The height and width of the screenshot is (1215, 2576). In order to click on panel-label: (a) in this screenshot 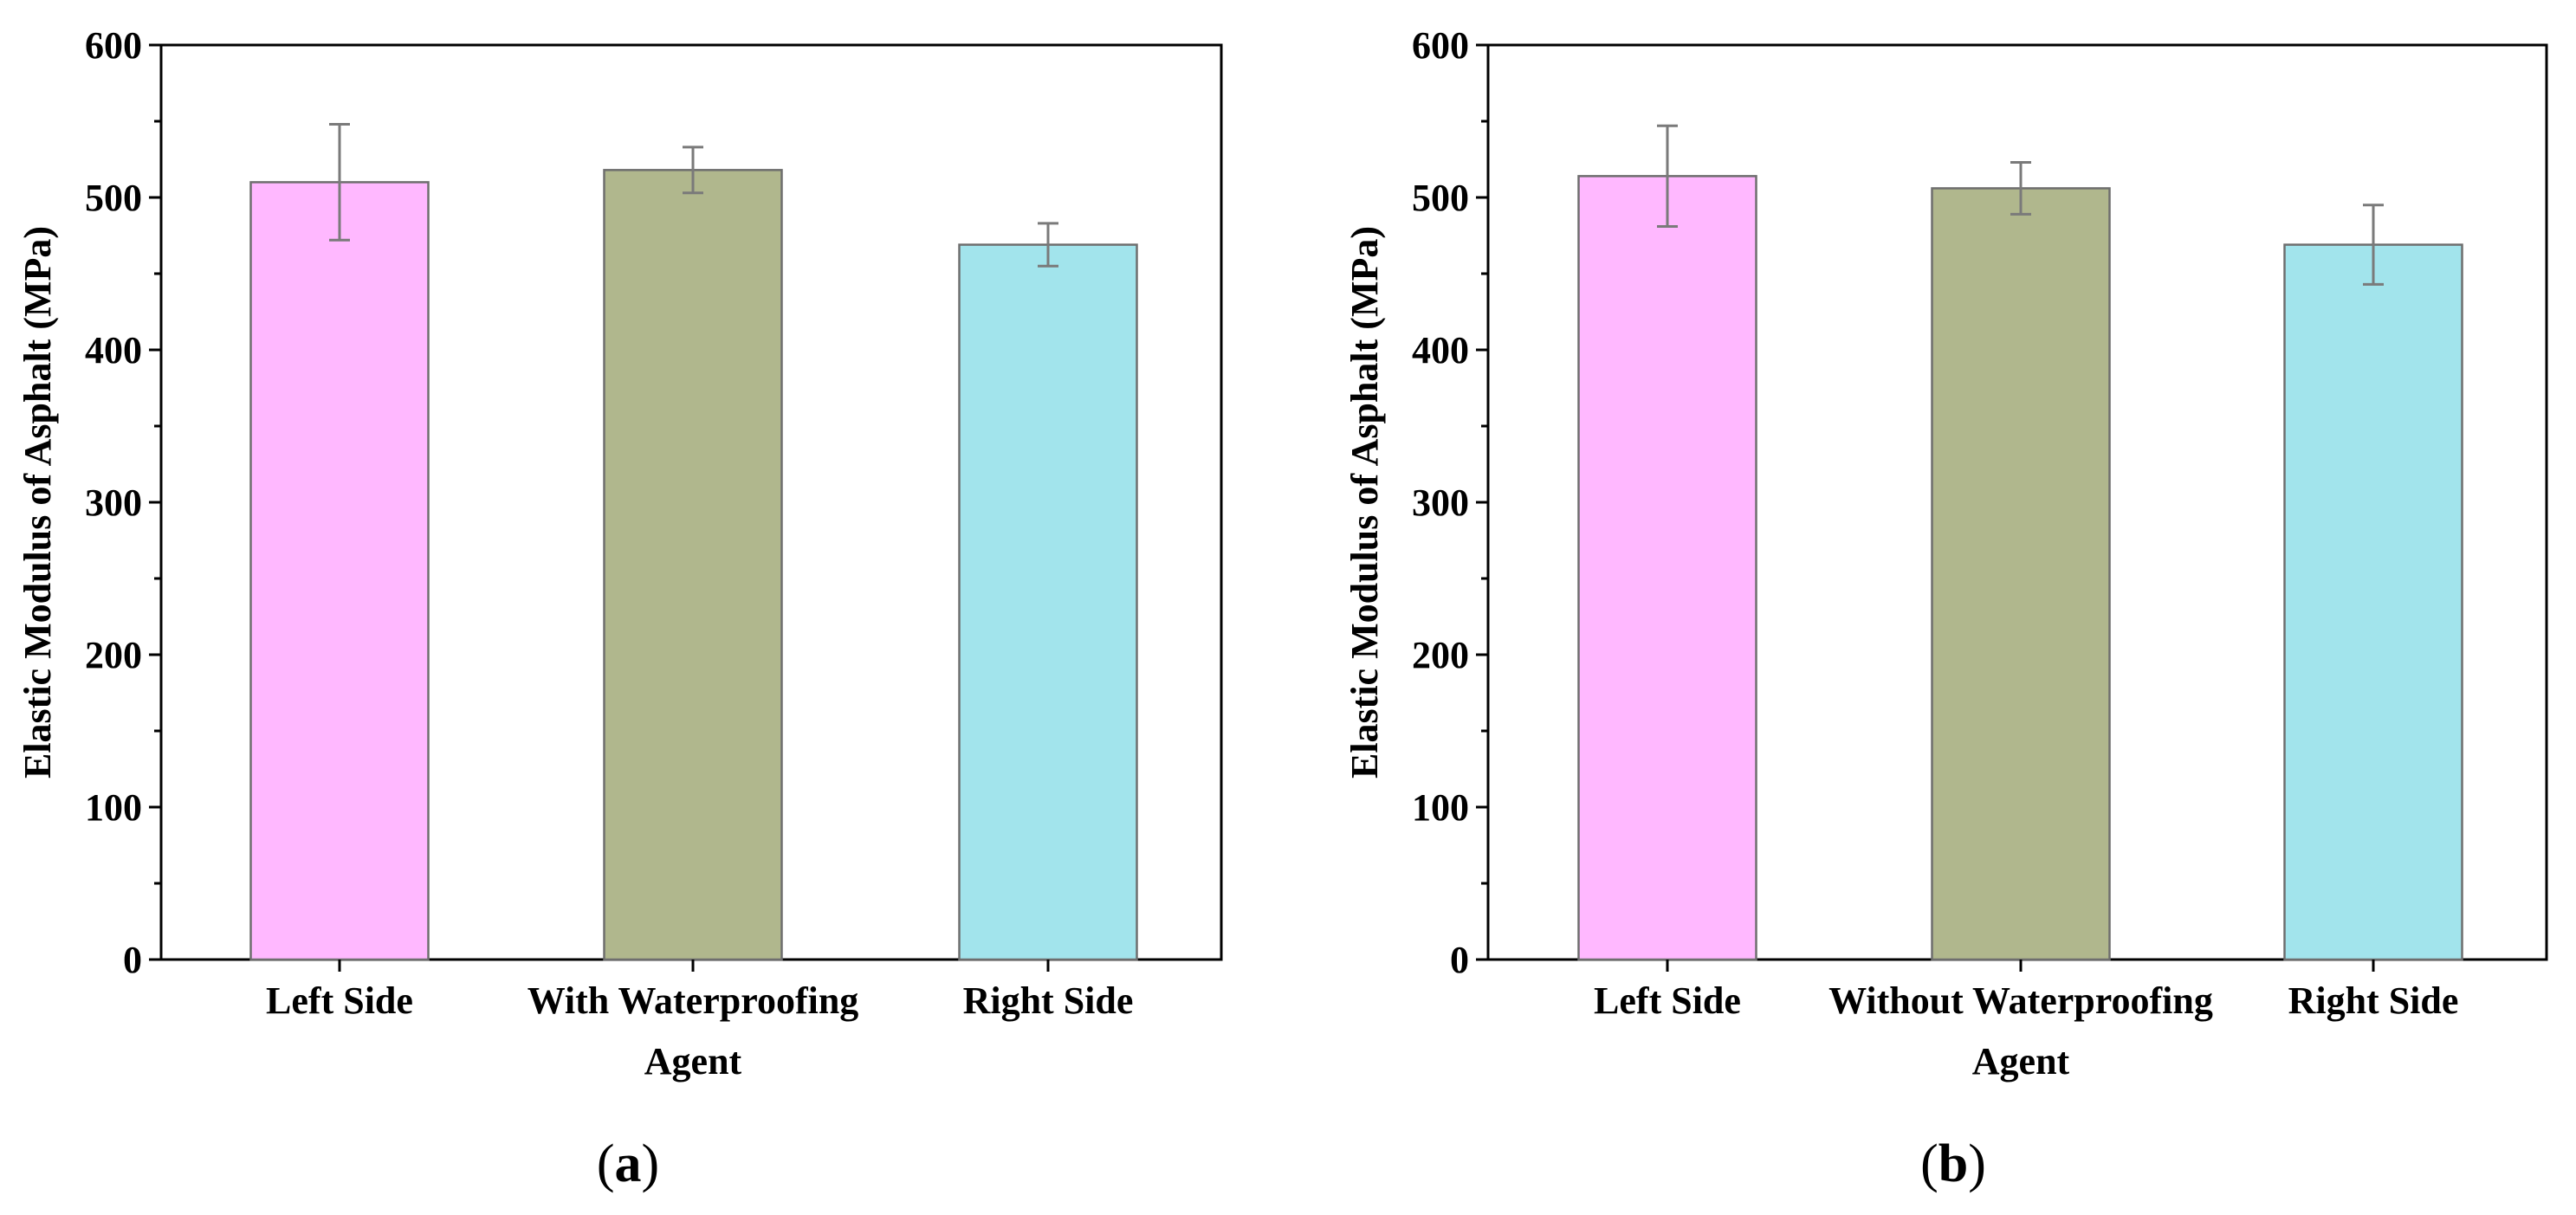, I will do `click(628, 1163)`.